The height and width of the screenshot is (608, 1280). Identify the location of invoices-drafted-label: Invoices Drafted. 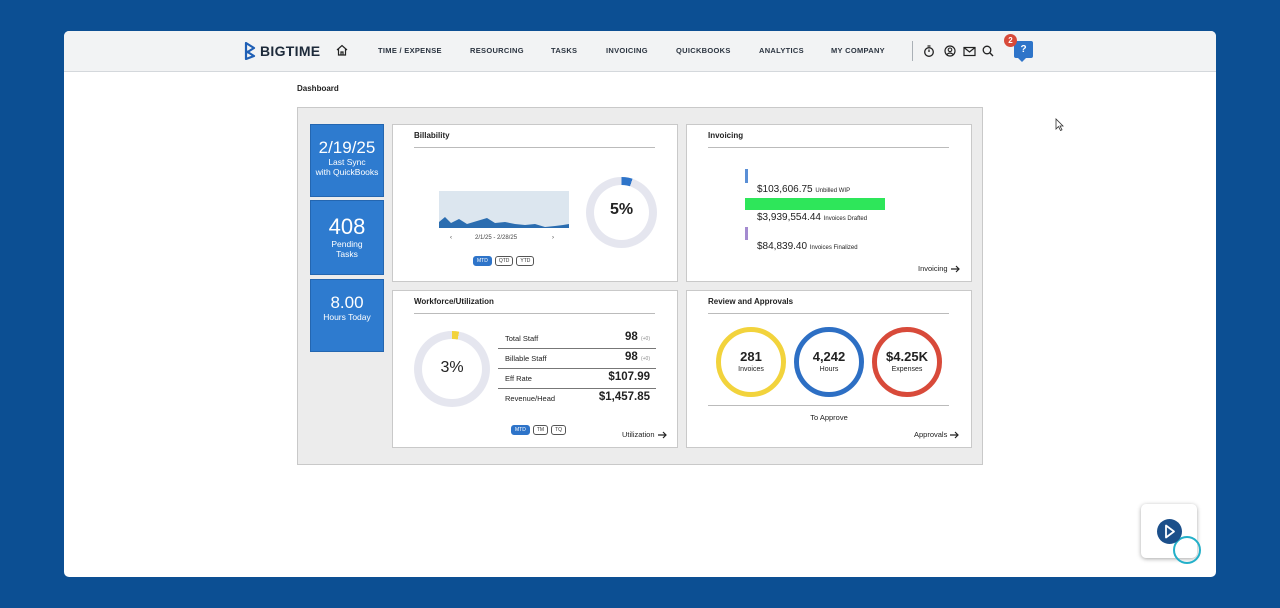
(845, 219).